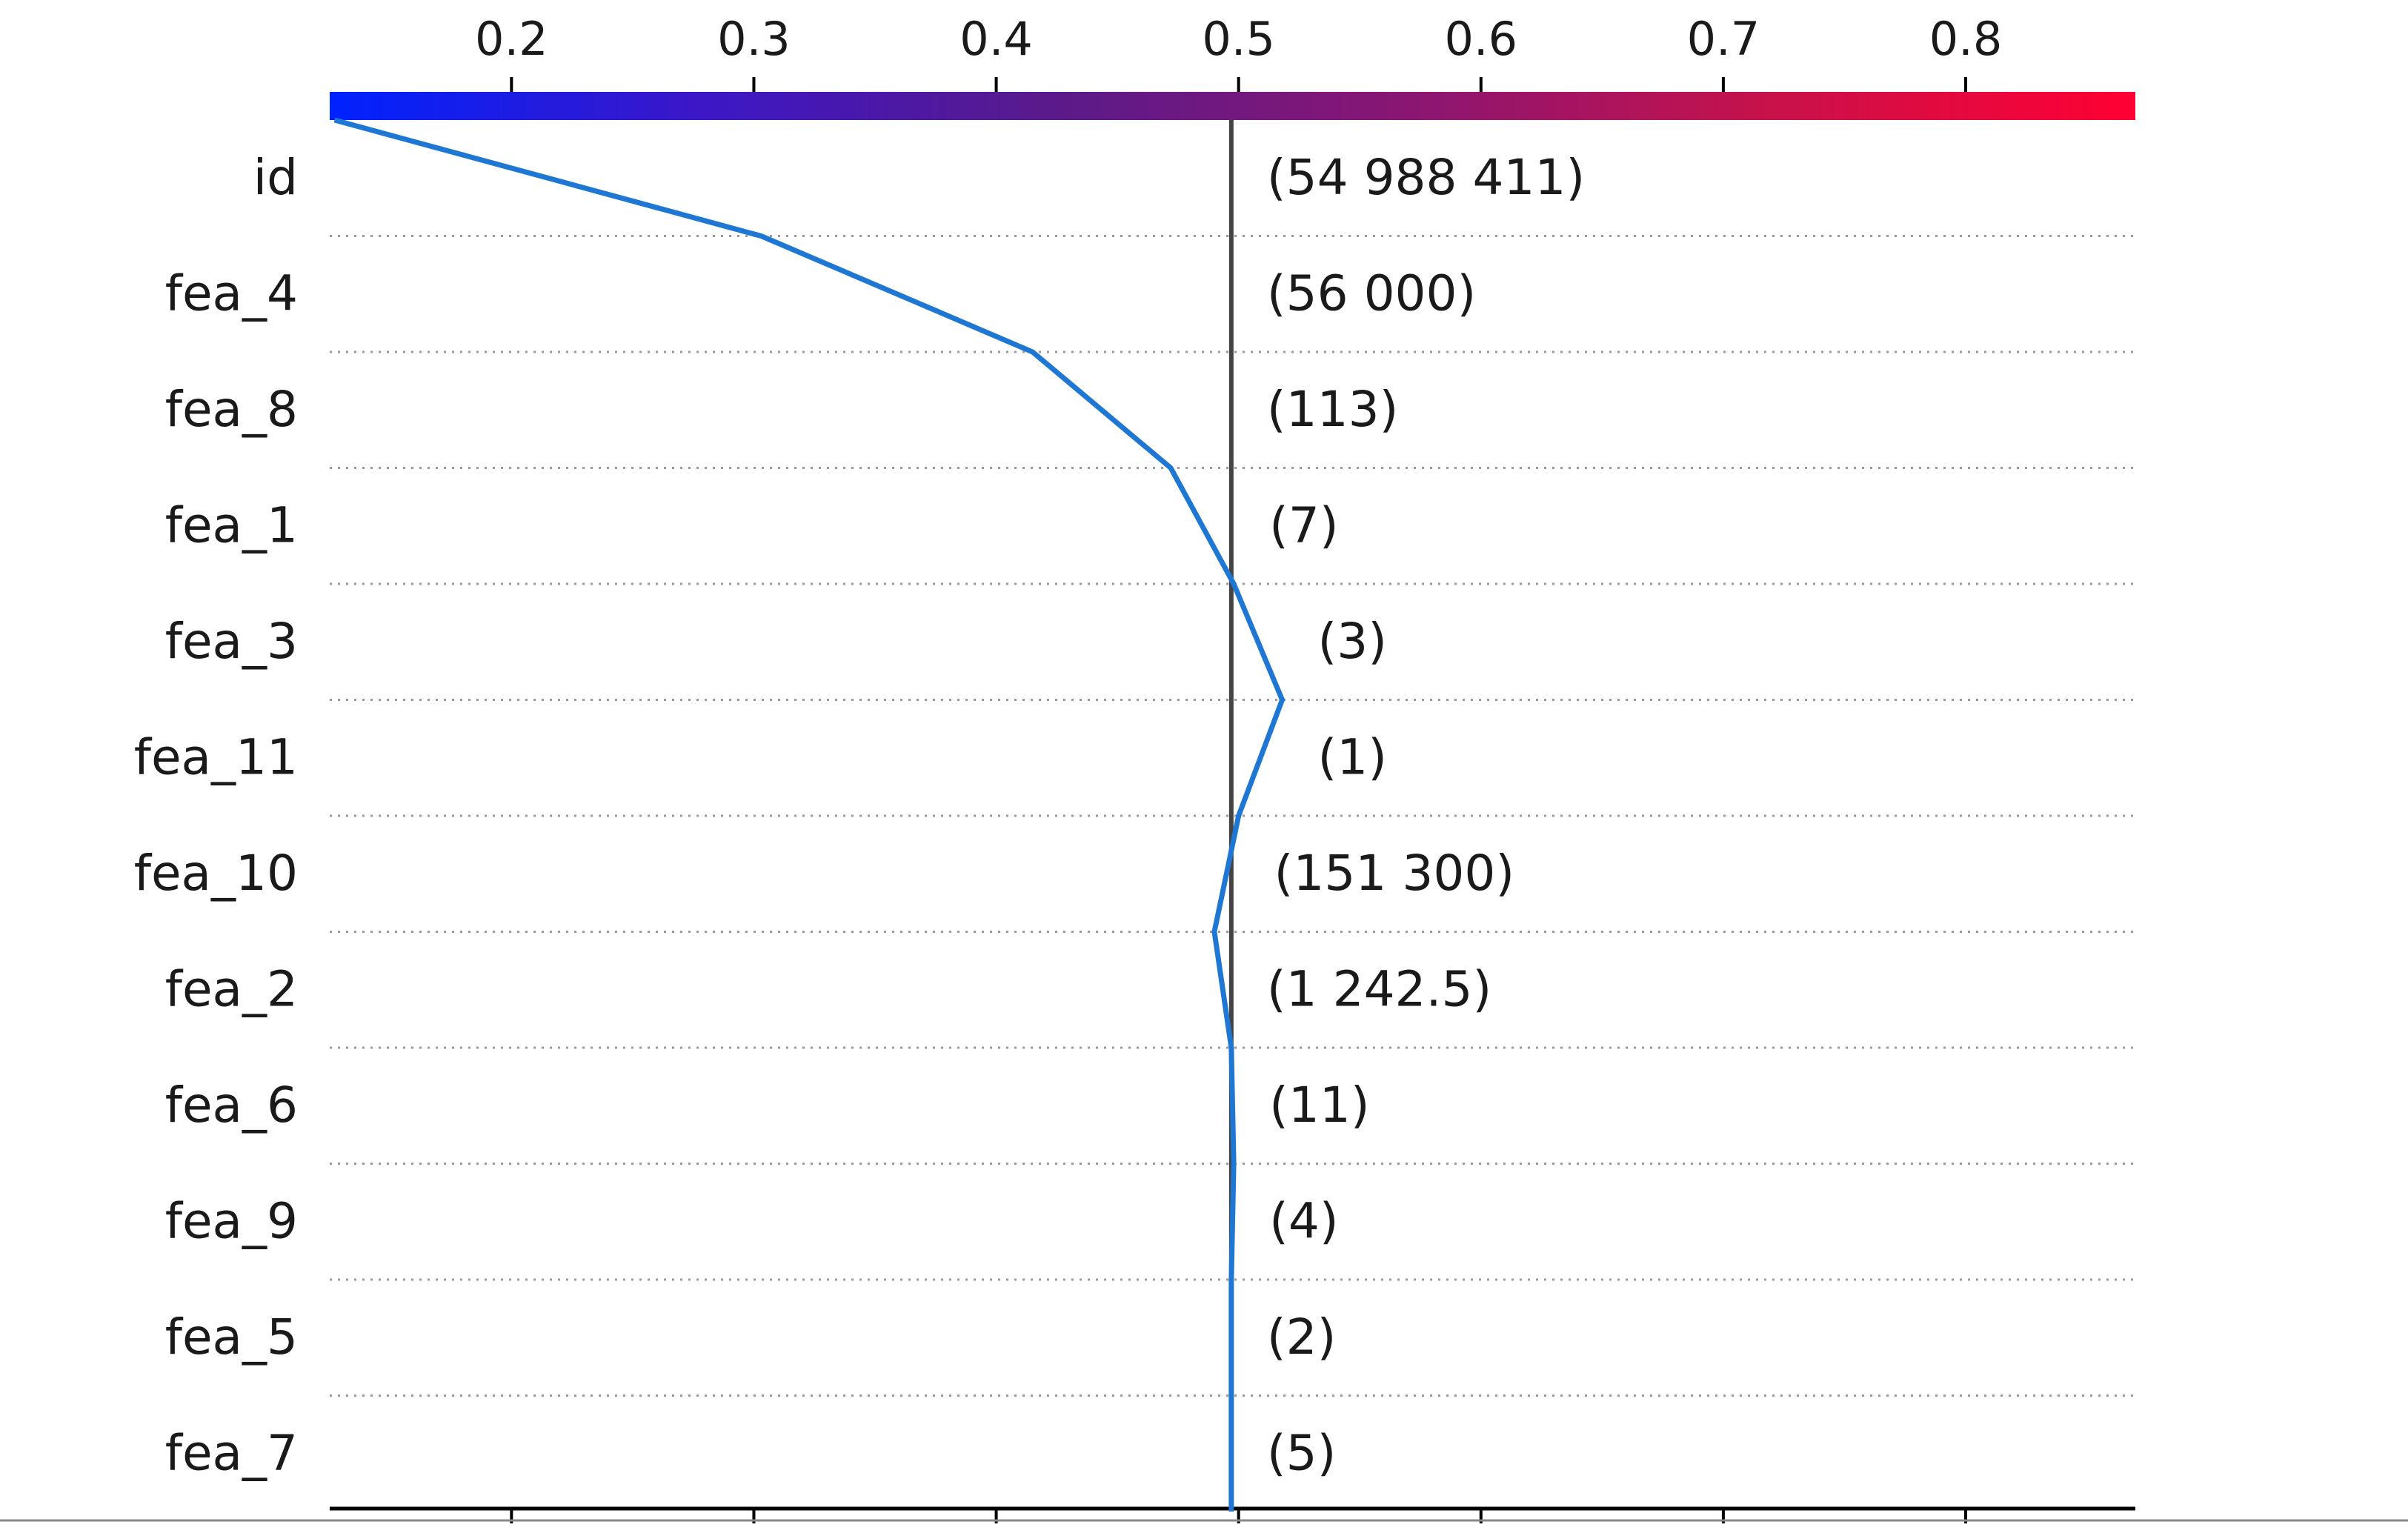 The width and height of the screenshot is (2408, 1536). What do you see at coordinates (1353, 641) in the screenshot?
I see `feature-value-label: (3)` at bounding box center [1353, 641].